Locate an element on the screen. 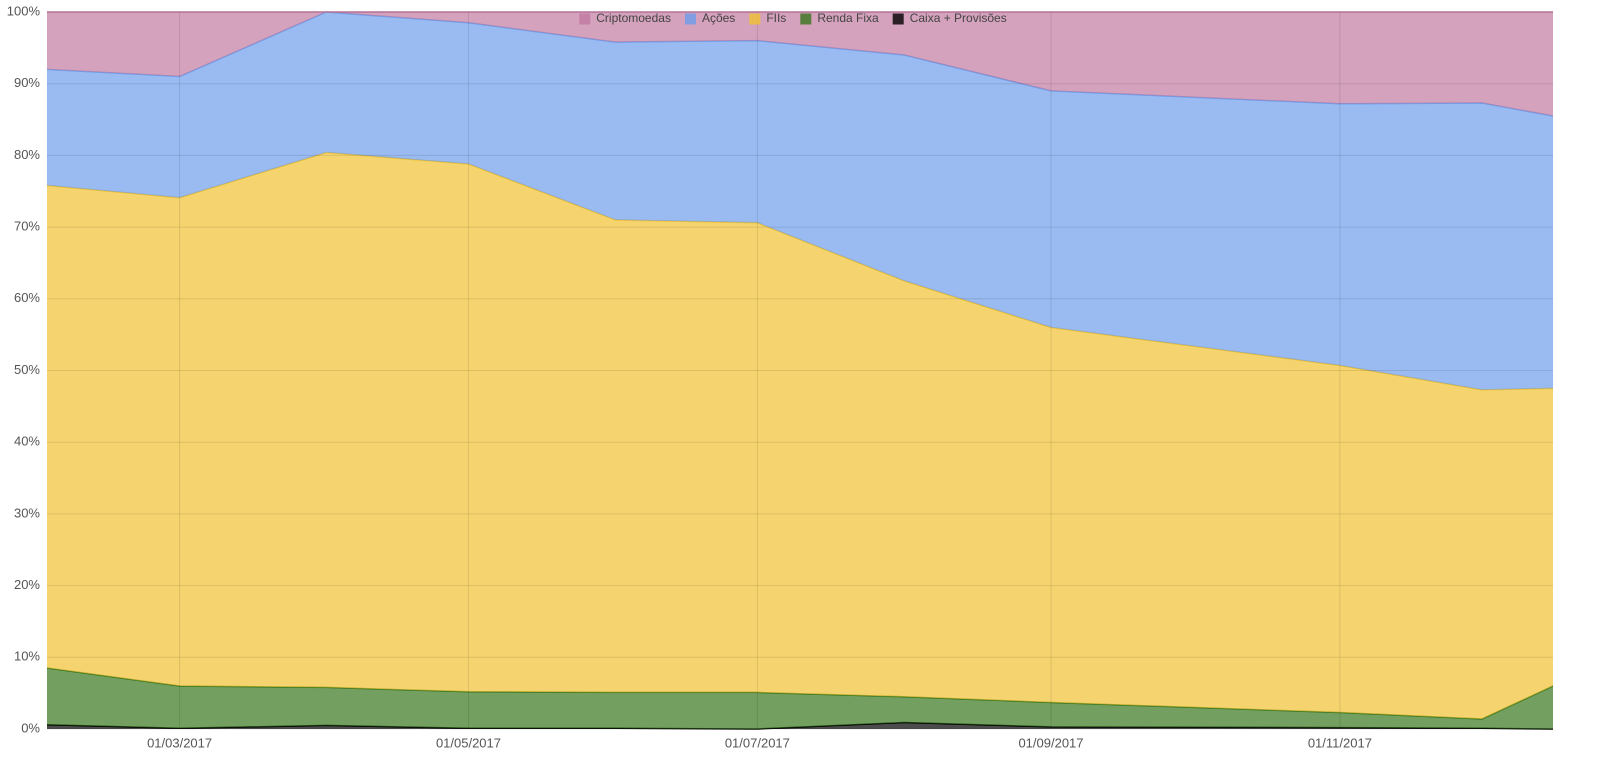 Image resolution: width=1600 pixels, height=771 pixels. x-tick-label: 01/03/2017 is located at coordinates (179, 742).